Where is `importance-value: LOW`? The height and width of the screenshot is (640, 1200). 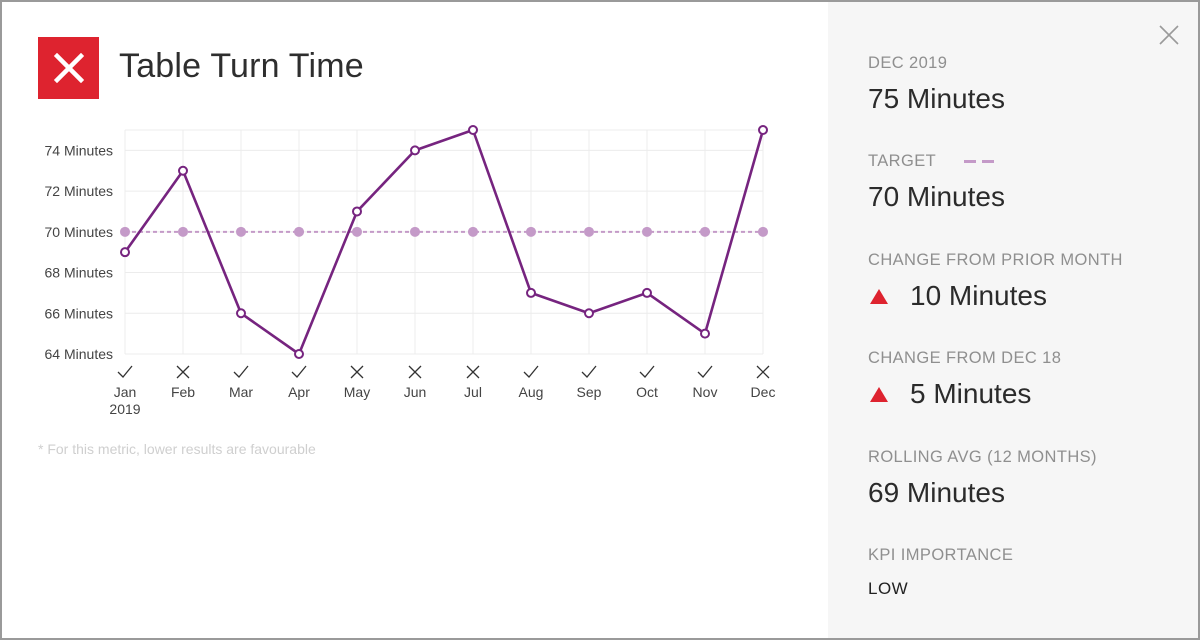 importance-value: LOW is located at coordinates (888, 588).